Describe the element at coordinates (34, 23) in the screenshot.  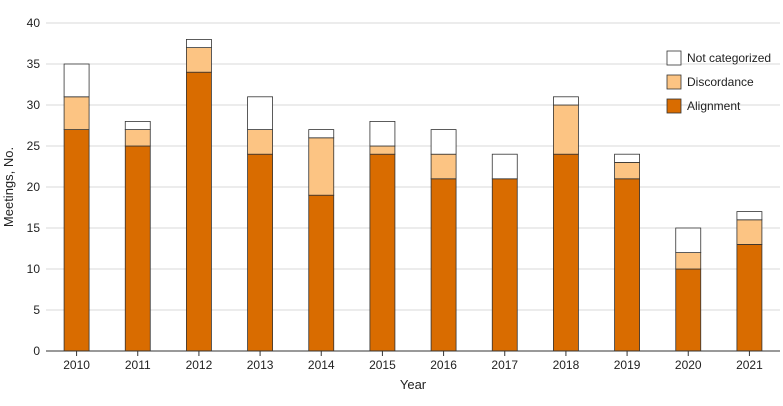
I see `y-tick-label: 40` at that location.